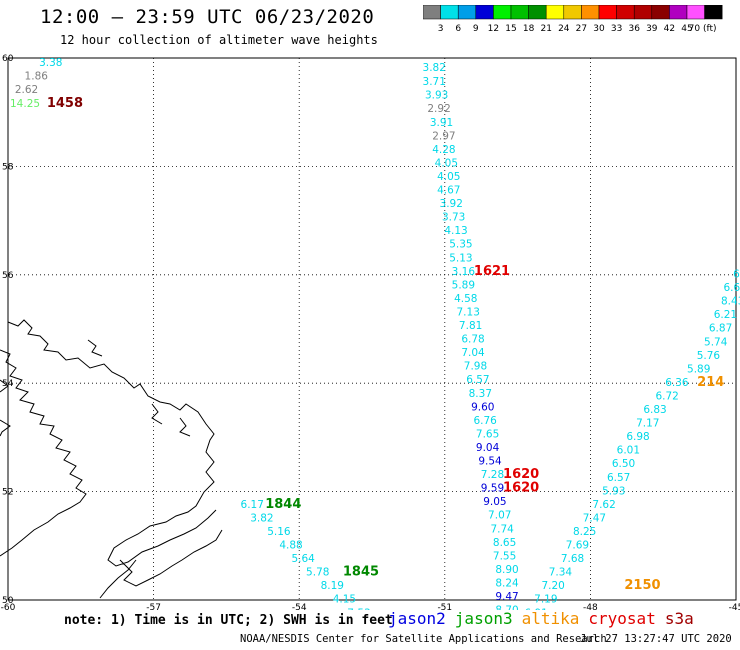 This screenshot has width=740, height=650. What do you see at coordinates (647, 424) in the screenshot?
I see `wave-height-value: 7.17` at bounding box center [647, 424].